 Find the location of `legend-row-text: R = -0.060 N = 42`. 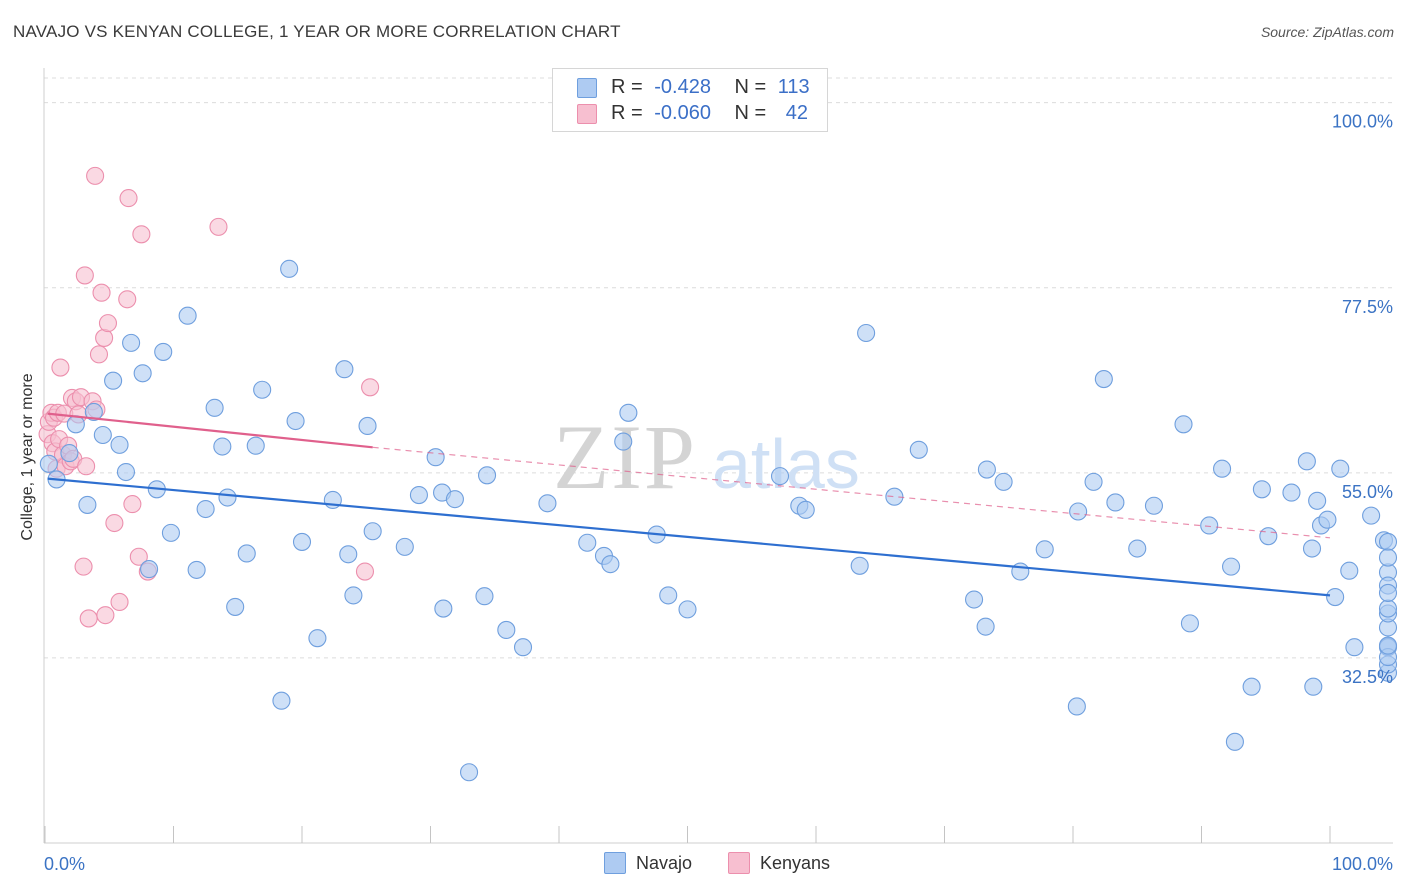

legend-row-text: R = -0.060 N = 42 is located at coordinates (709, 113).